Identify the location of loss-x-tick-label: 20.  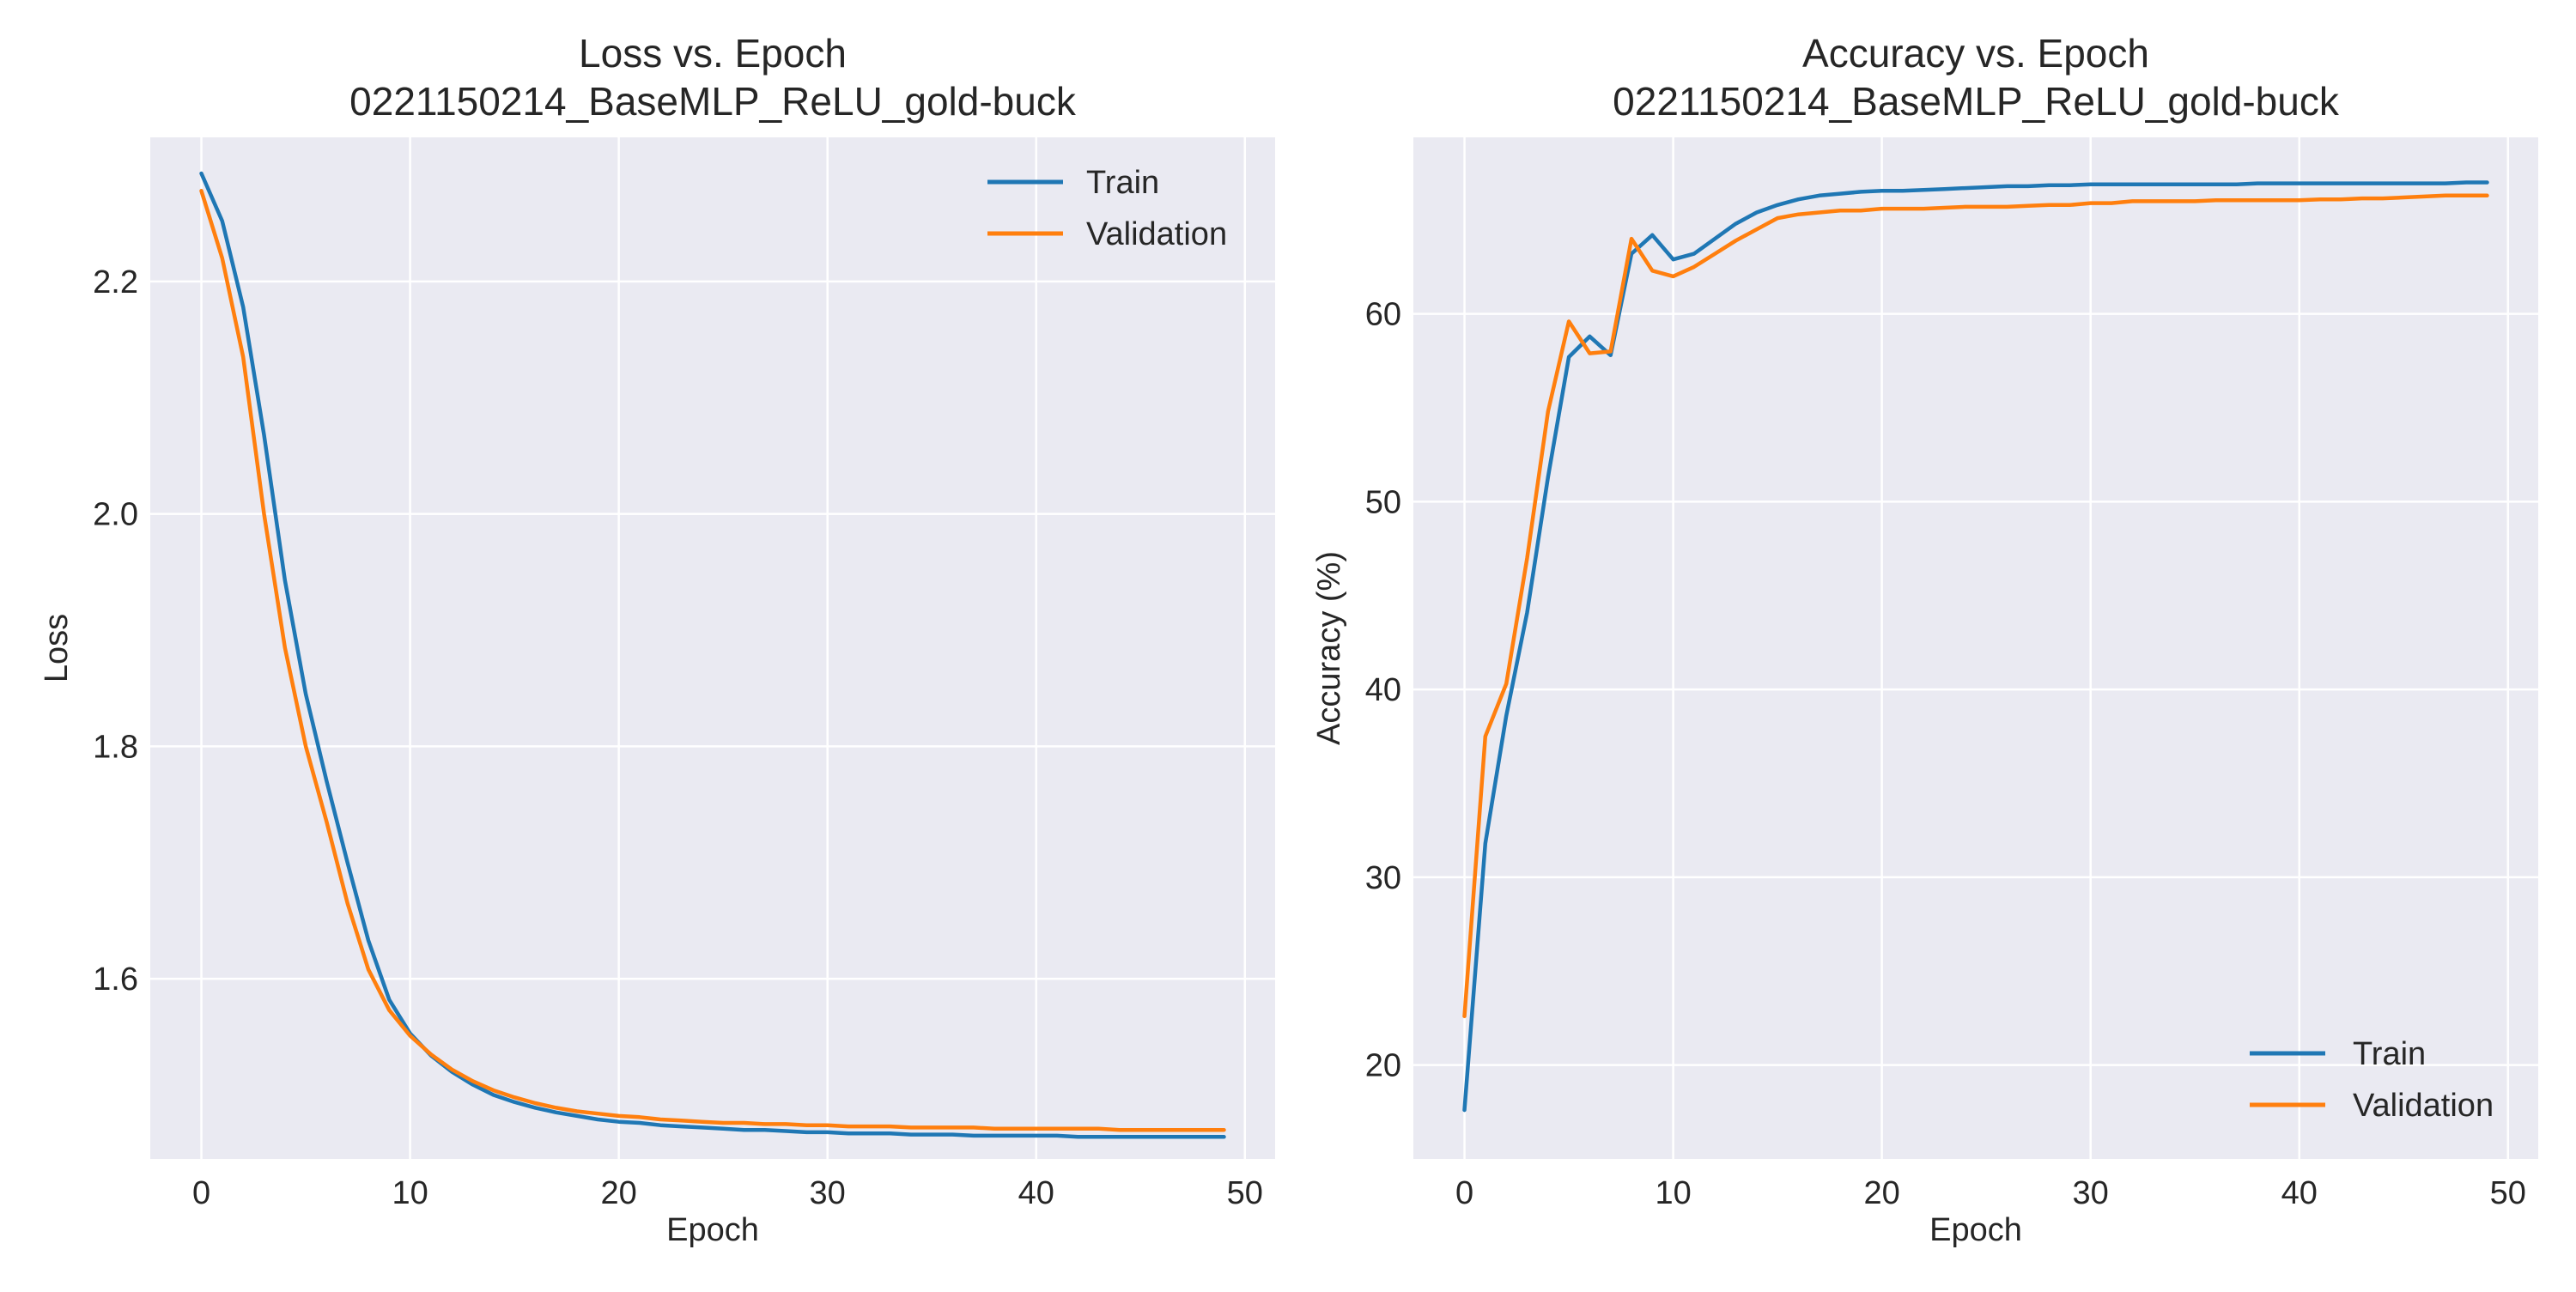
(618, 1193).